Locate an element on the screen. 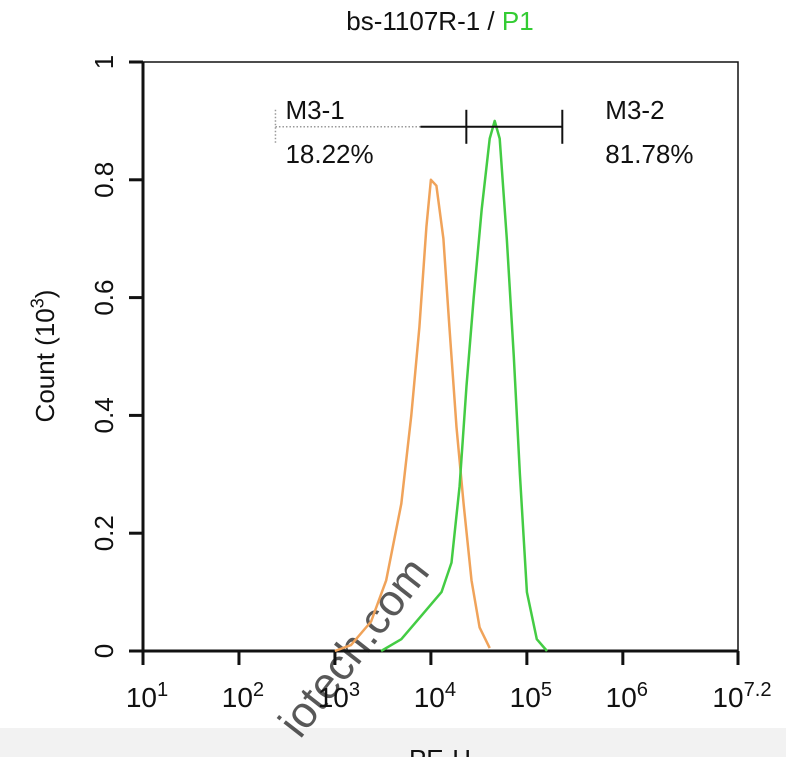  gate-marker: M3-1 18.22% is located at coordinates (371, 132).